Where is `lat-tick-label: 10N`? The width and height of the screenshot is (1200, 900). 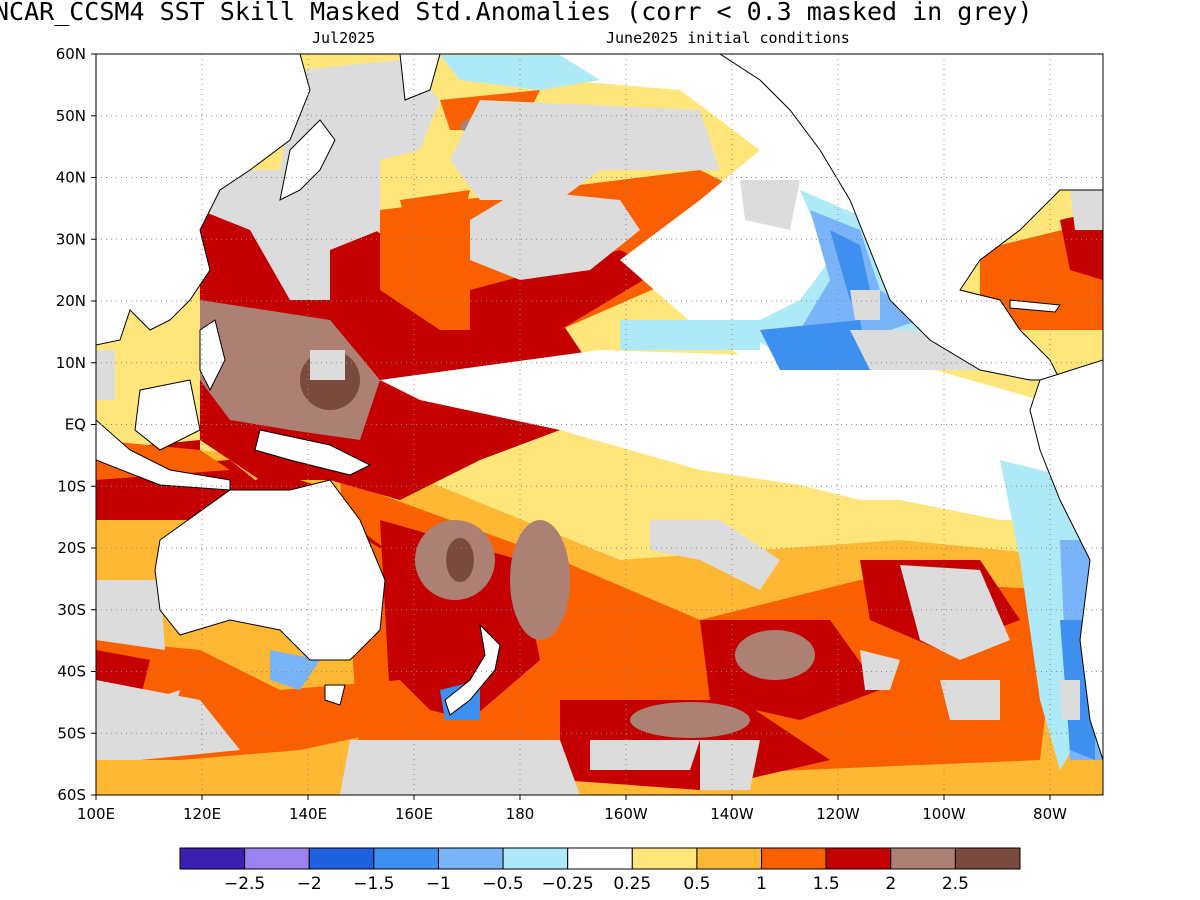
lat-tick-label: 10N is located at coordinates (71, 363).